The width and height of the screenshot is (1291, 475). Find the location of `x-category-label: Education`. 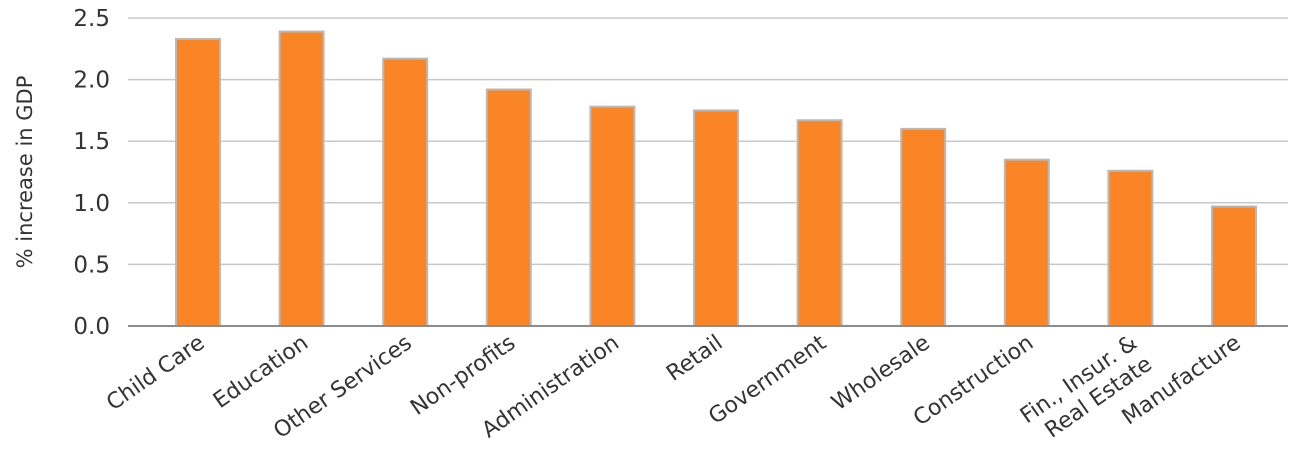

x-category-label: Education is located at coordinates (261, 371).